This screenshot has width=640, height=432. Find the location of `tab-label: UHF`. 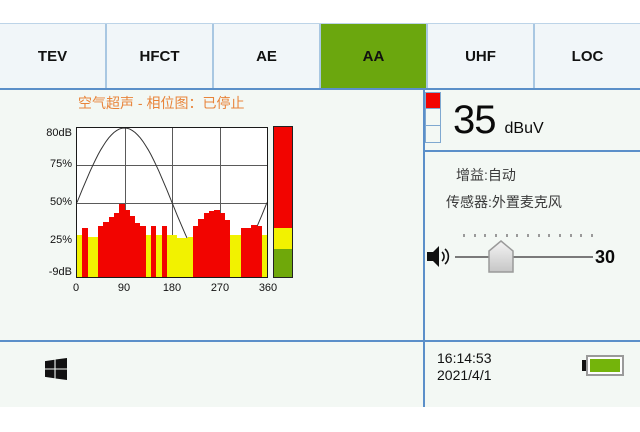

tab-label: UHF is located at coordinates (480, 56).